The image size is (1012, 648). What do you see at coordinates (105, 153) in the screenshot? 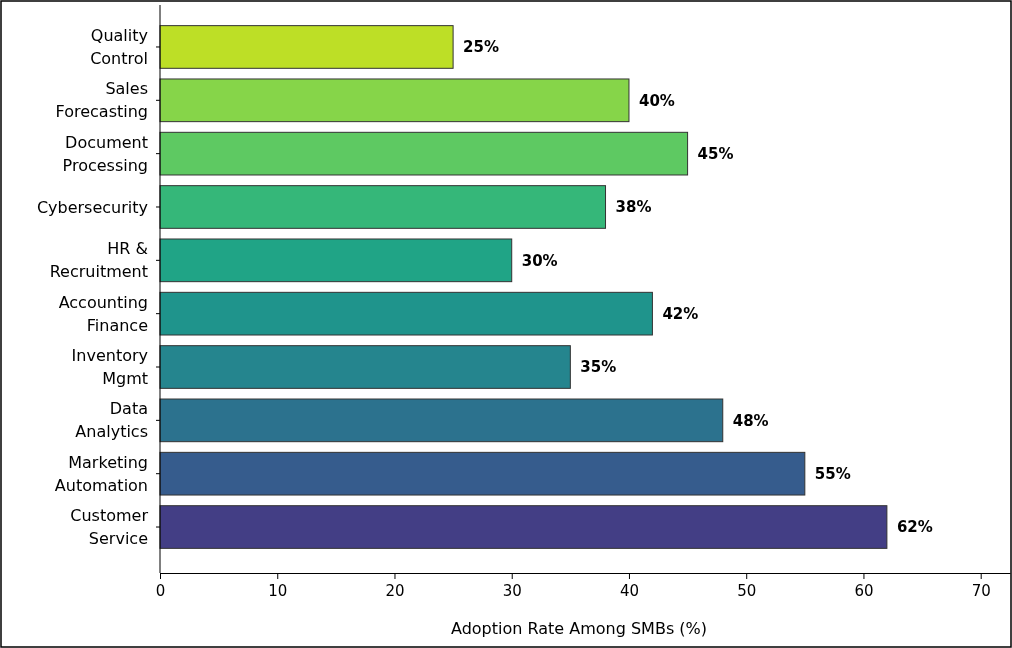
I see `y-tick-label: Document Processing` at bounding box center [105, 153].